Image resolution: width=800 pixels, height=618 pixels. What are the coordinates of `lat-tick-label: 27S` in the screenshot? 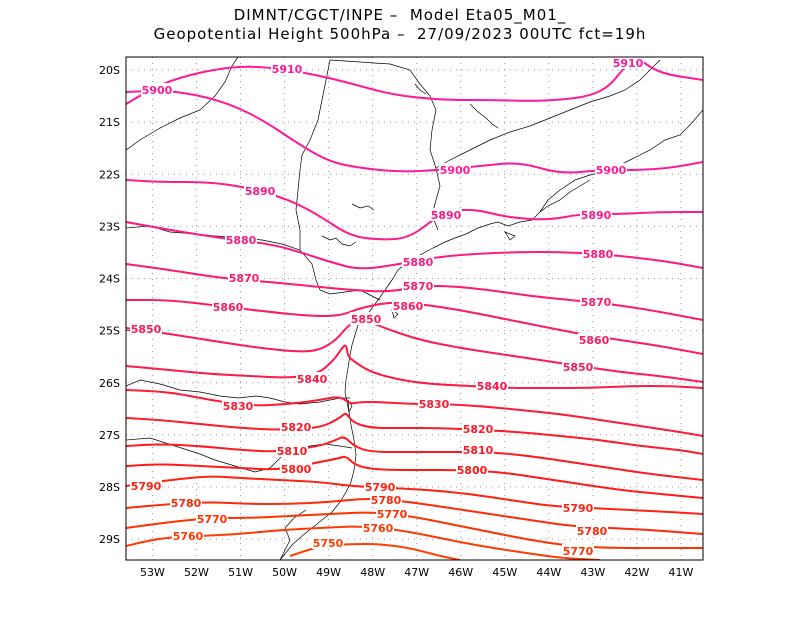 It's located at (109, 435).